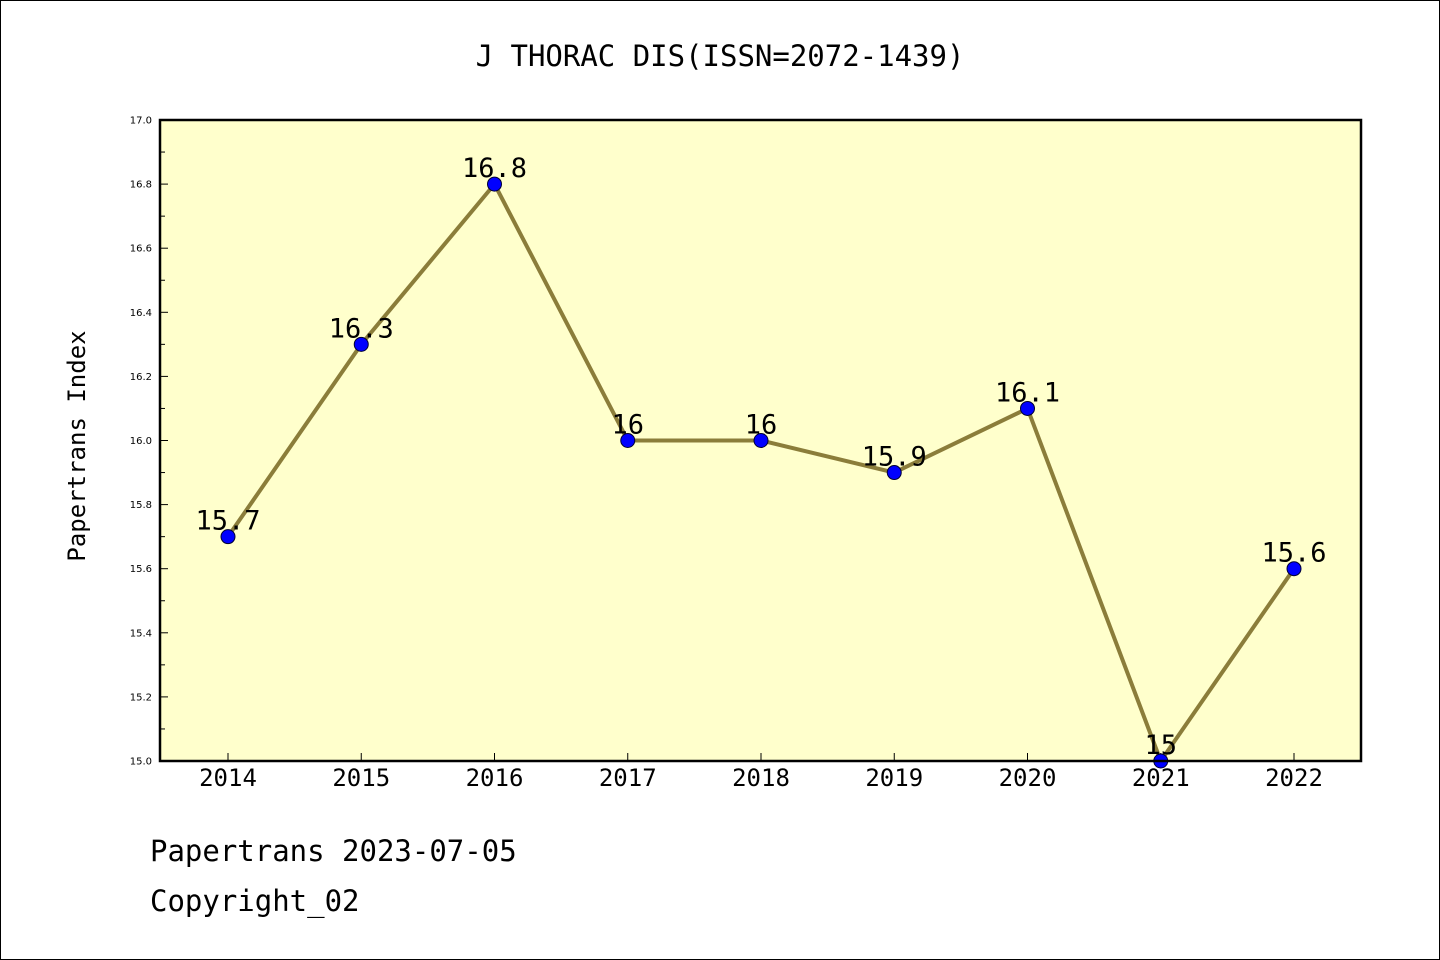  Describe the element at coordinates (1161, 778) in the screenshot. I see `x-tick-label: 2021` at that location.